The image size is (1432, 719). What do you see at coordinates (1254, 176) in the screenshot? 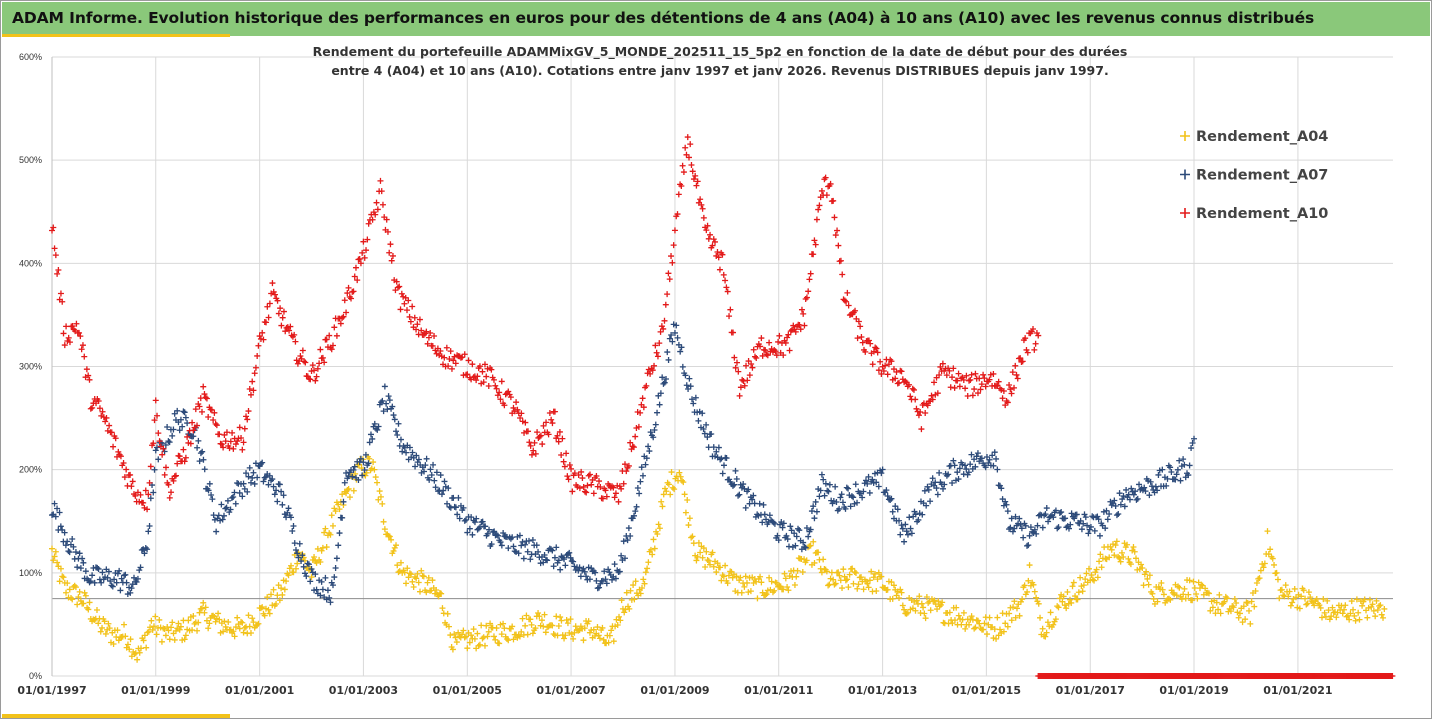
I see `legend-item: Rendement_A07` at bounding box center [1254, 176].